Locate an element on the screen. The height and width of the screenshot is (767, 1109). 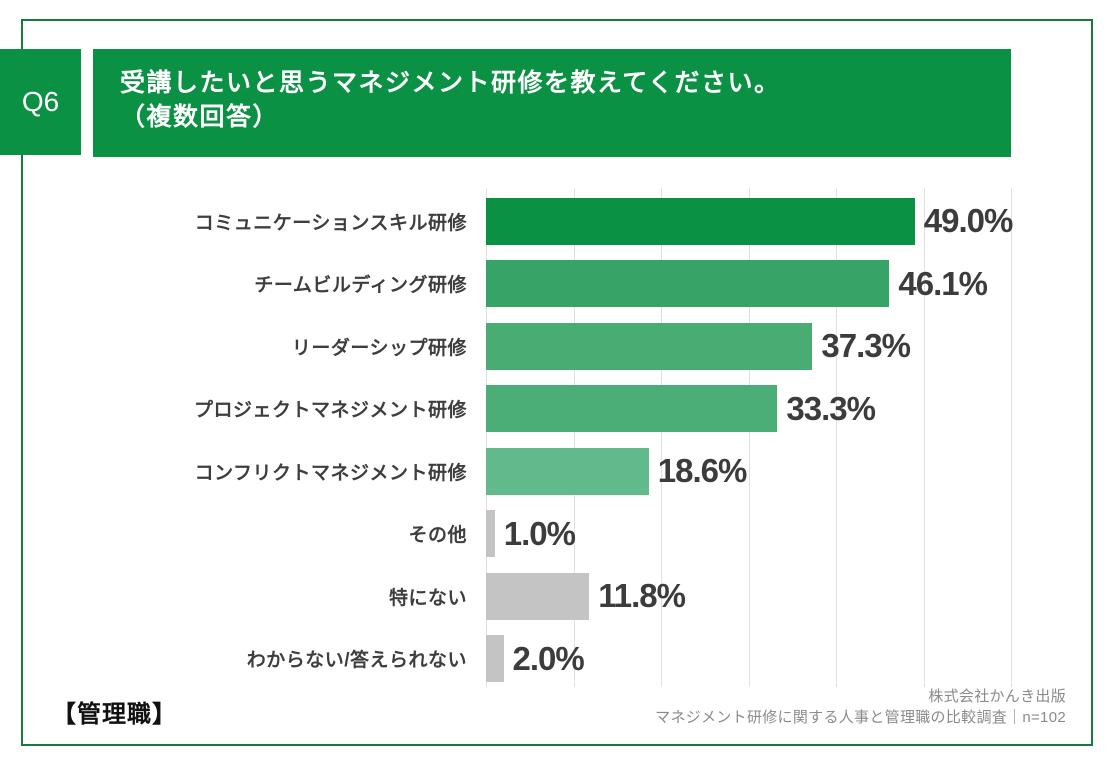
category-label: その他 is located at coordinates (437, 536).